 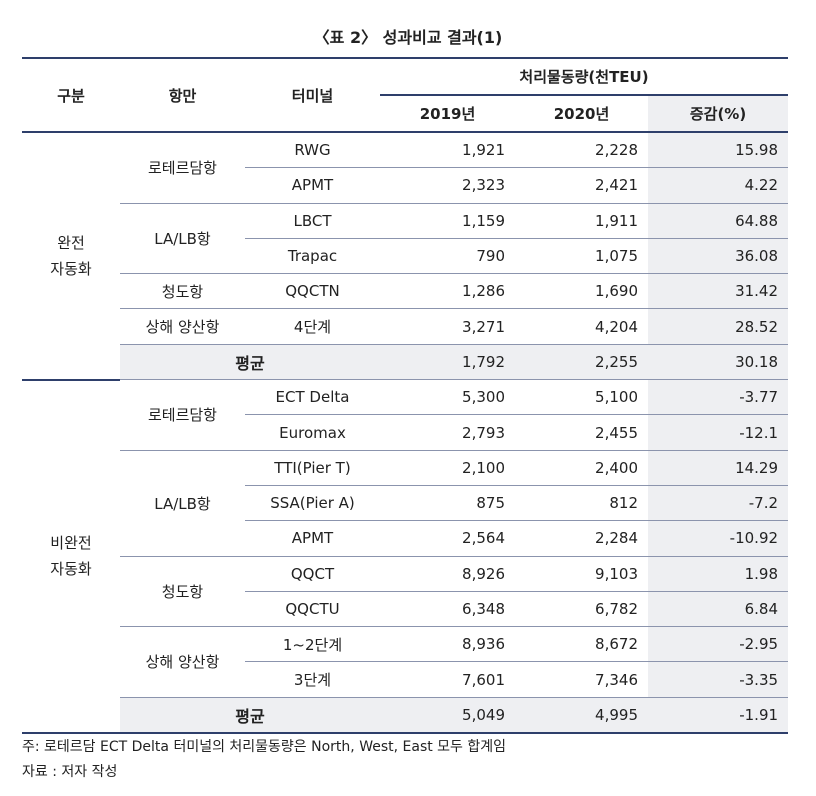 I want to click on table-row: 3단계 7,601 7,346 -3.35, so click(x=405, y=679).